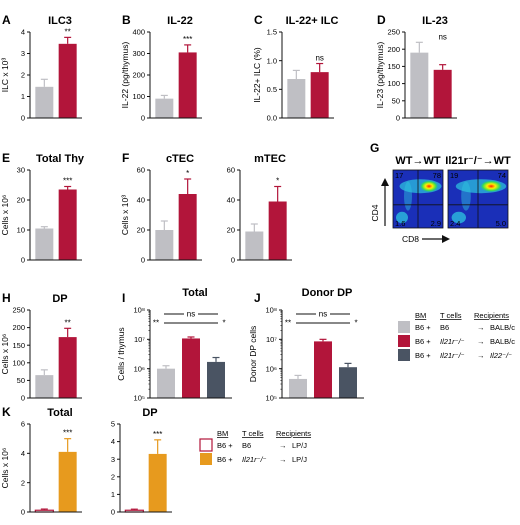  I want to click on quadrant-value: 2.4, so click(455, 223).